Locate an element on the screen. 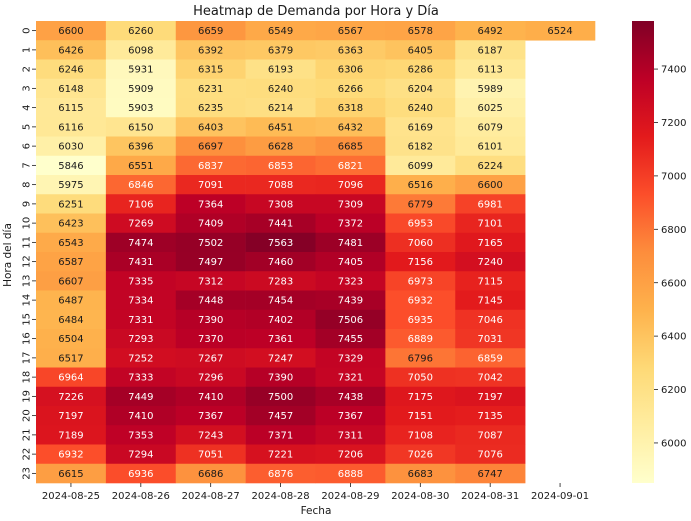  cell-value-label: 6224 is located at coordinates (489, 166).